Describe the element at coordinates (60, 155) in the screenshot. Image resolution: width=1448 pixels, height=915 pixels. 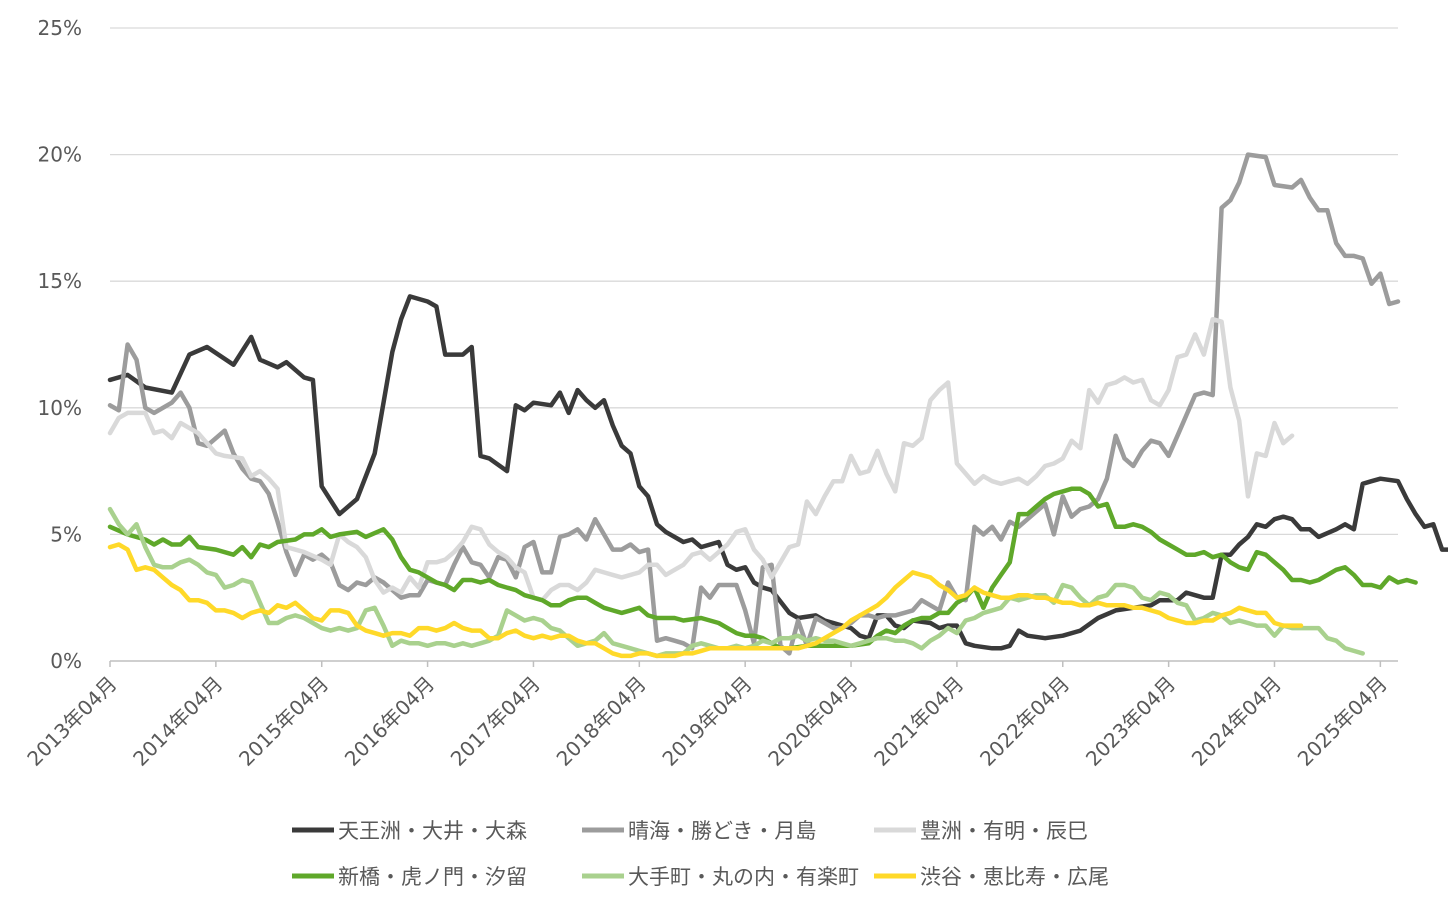
I see `y-tick-label: 20%` at that location.